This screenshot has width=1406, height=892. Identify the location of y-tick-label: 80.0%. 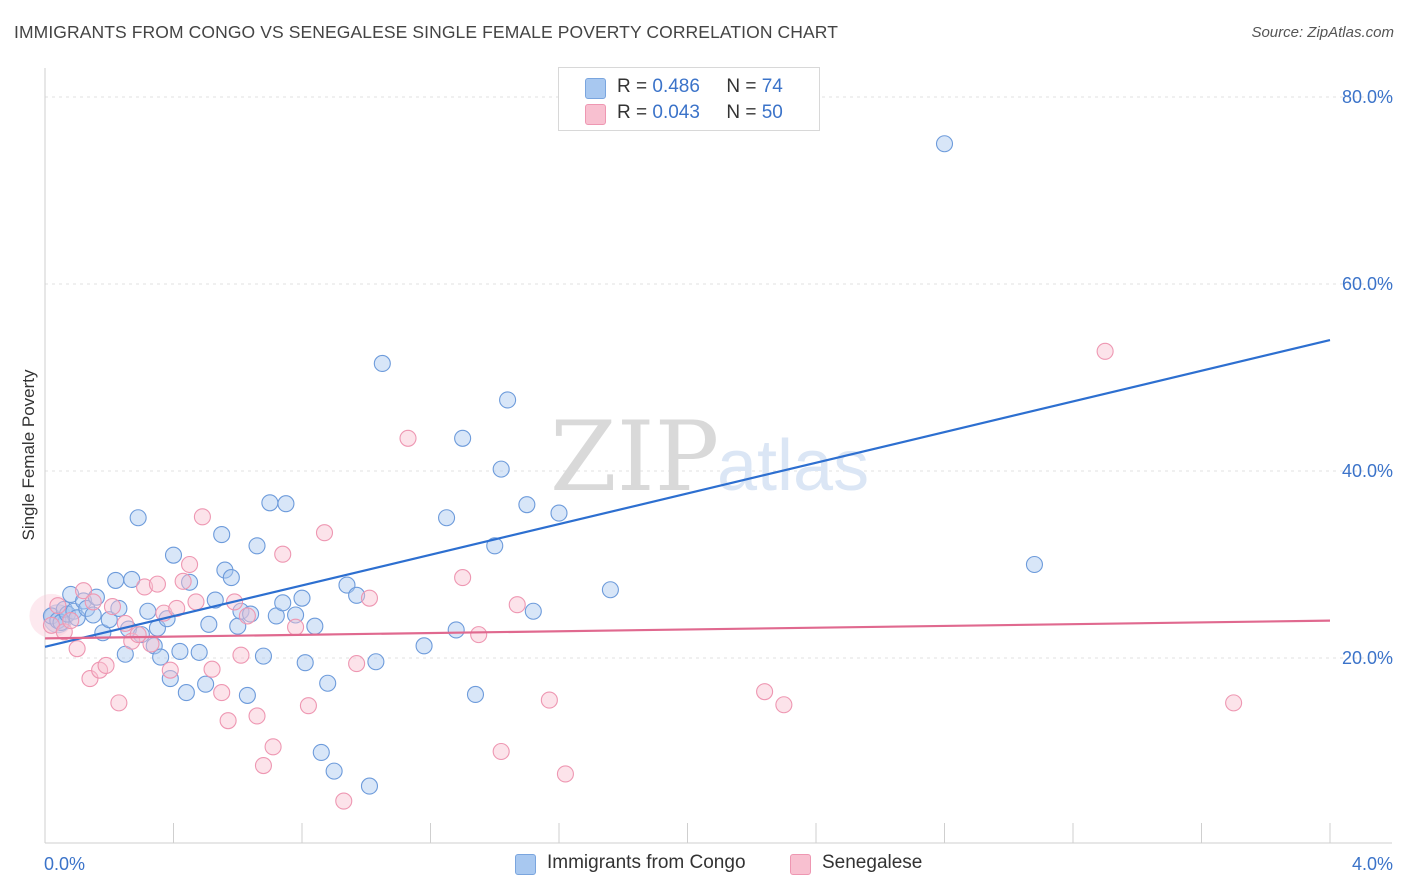
(1367, 97).